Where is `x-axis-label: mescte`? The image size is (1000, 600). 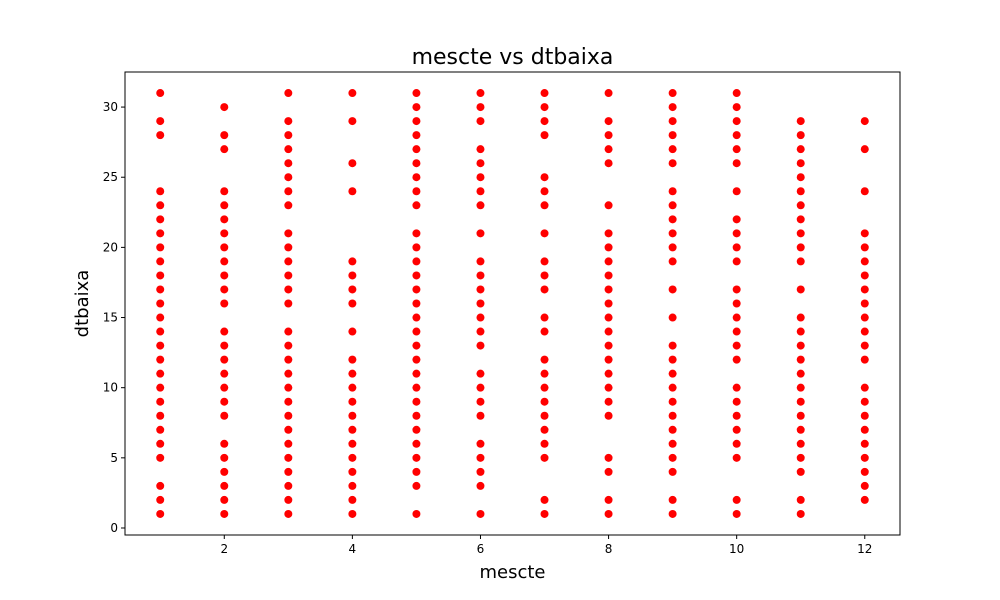 x-axis-label: mescte is located at coordinates (512, 572).